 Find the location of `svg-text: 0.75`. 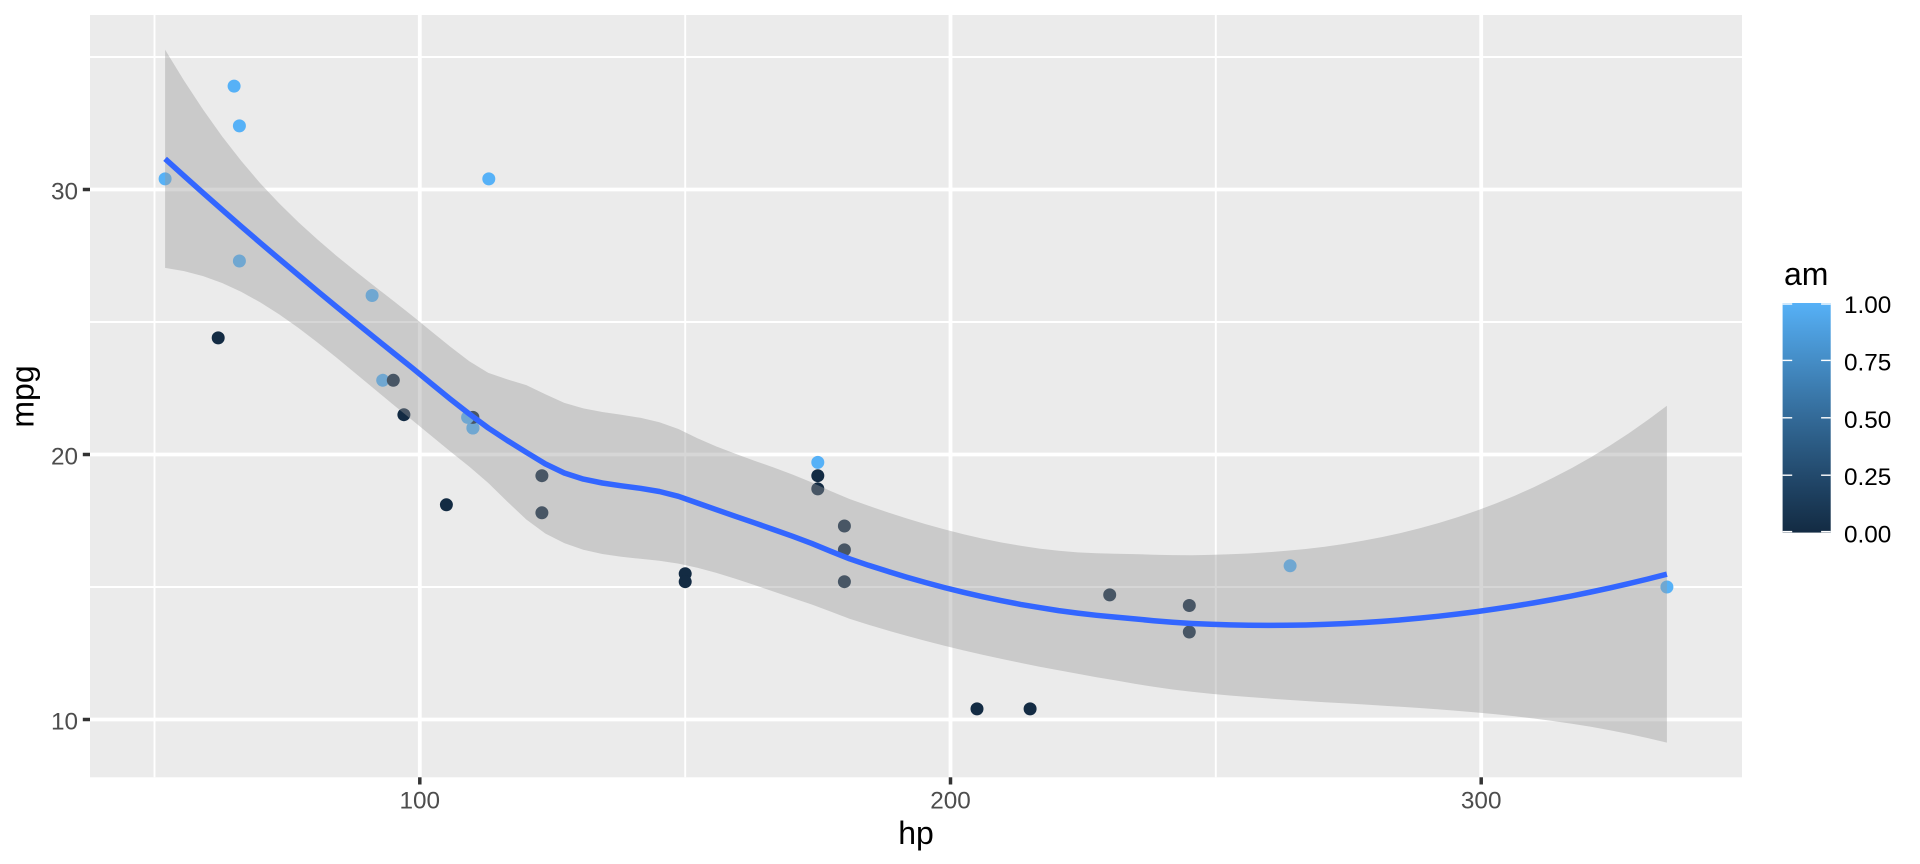

svg-text: 0.75 is located at coordinates (1867, 362).